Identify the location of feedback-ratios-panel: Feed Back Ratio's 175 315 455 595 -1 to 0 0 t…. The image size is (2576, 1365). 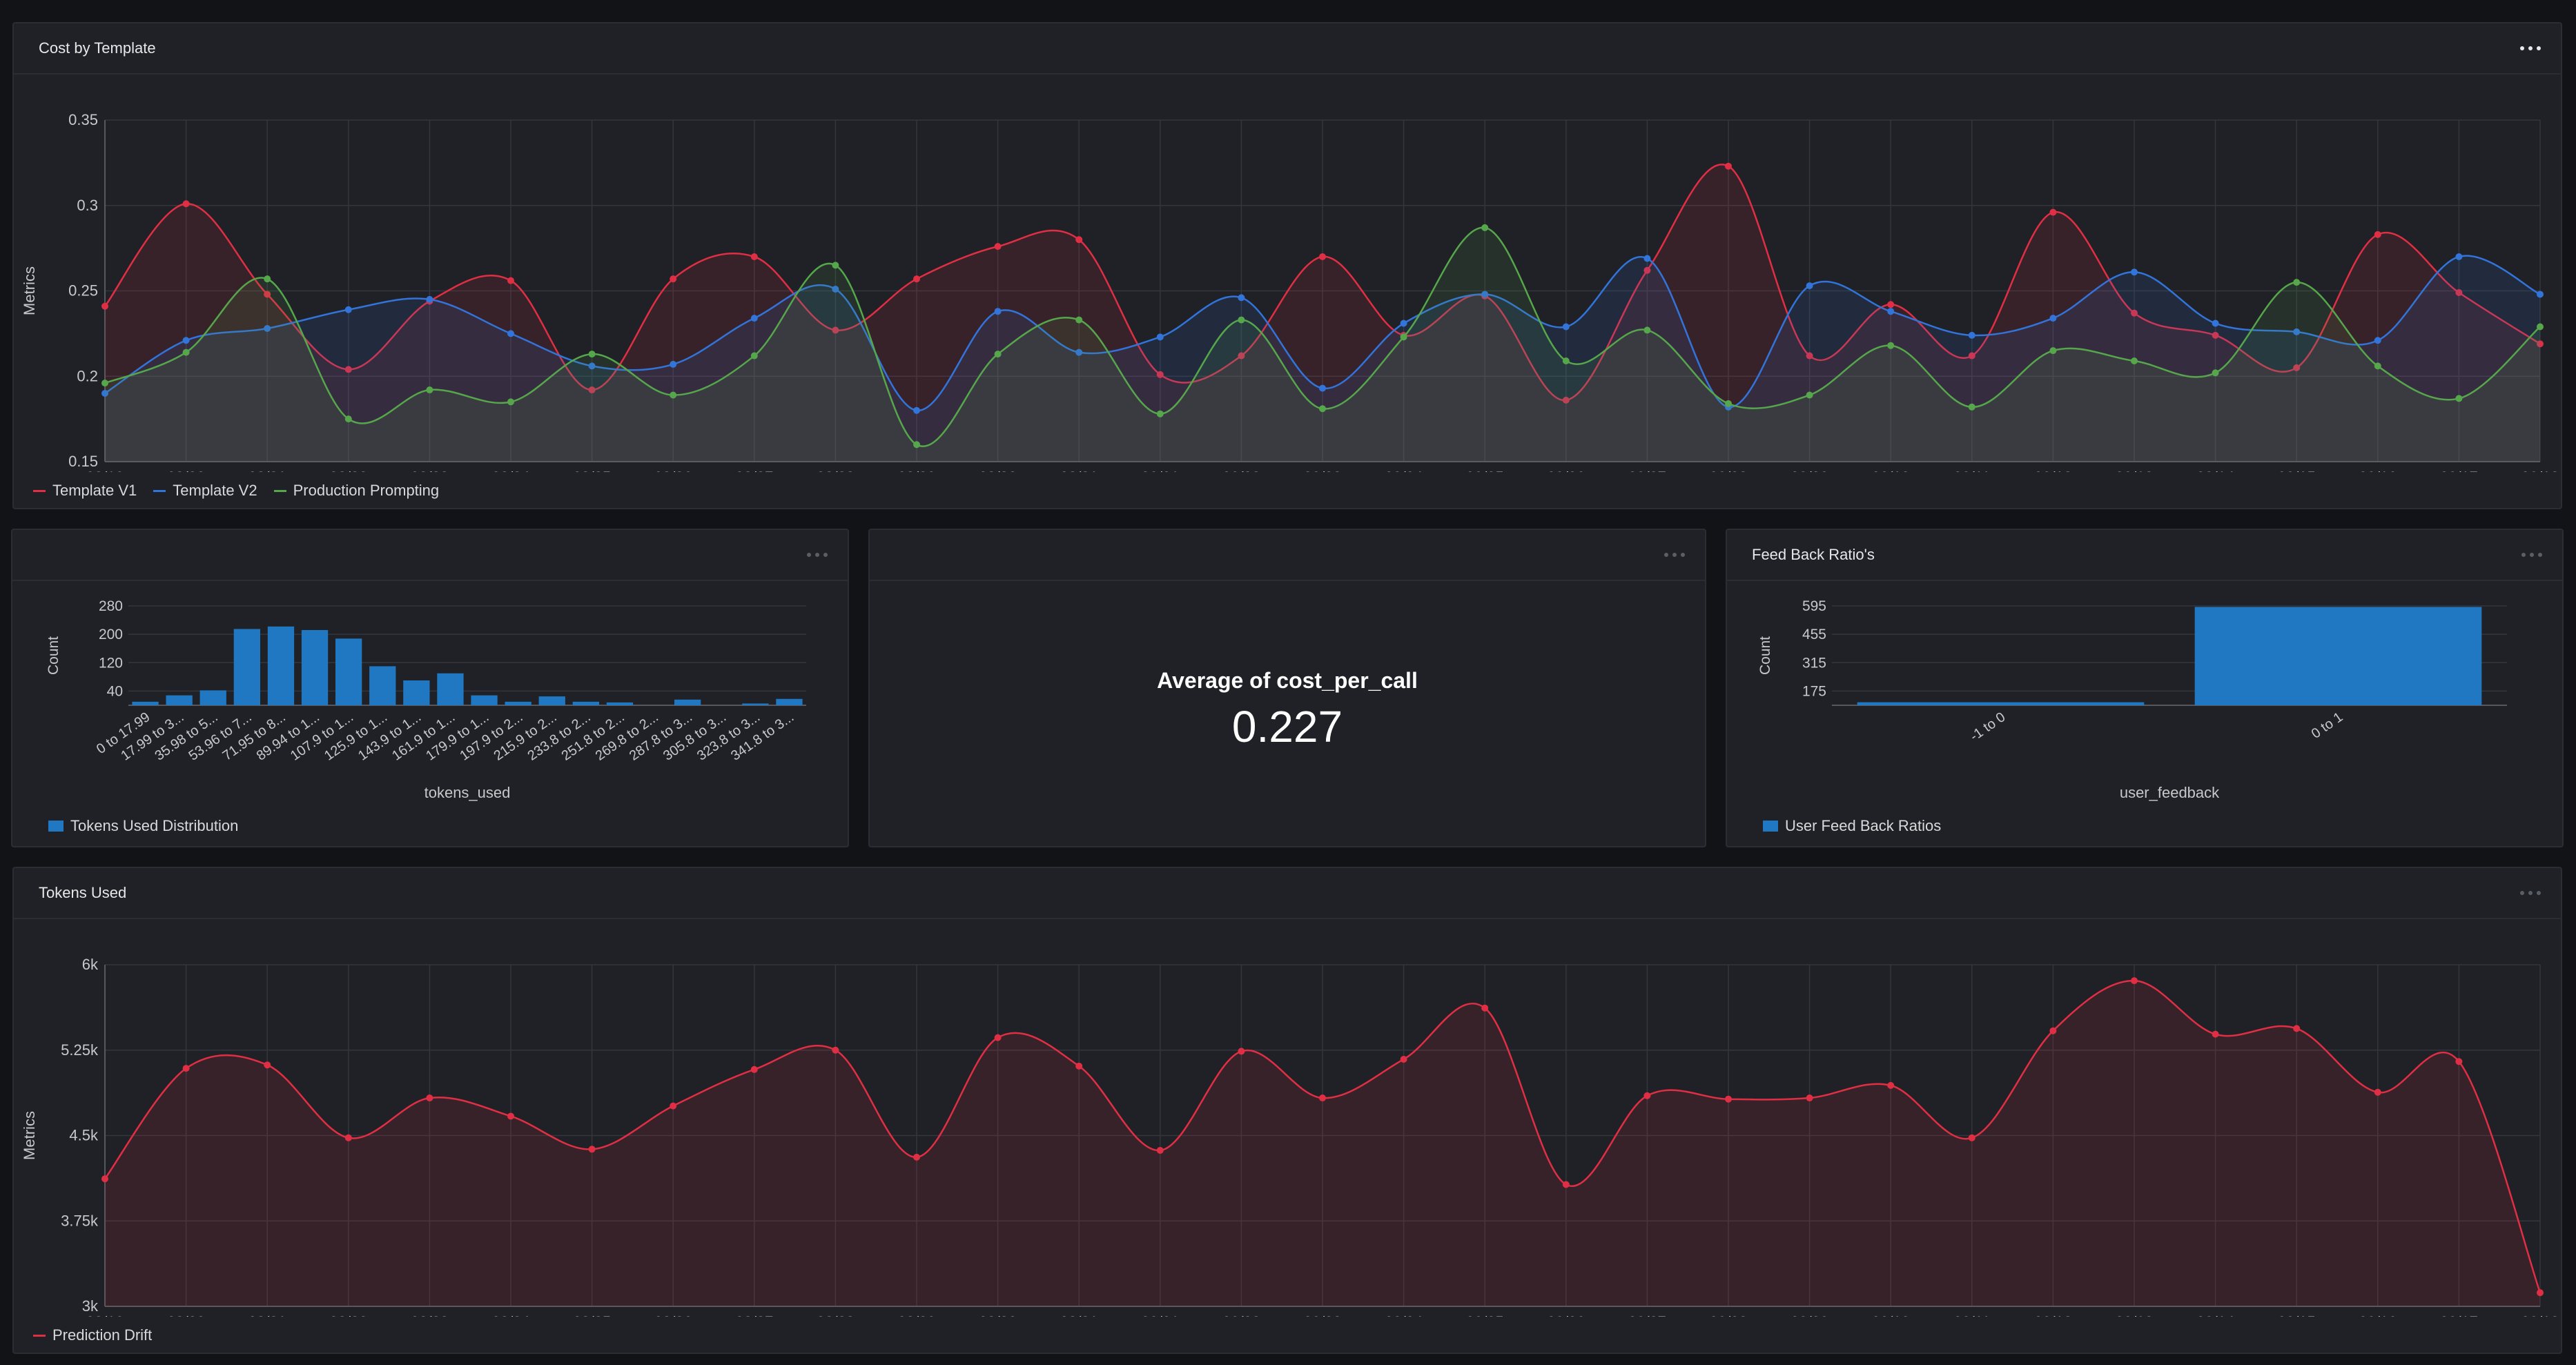
(2145, 688).